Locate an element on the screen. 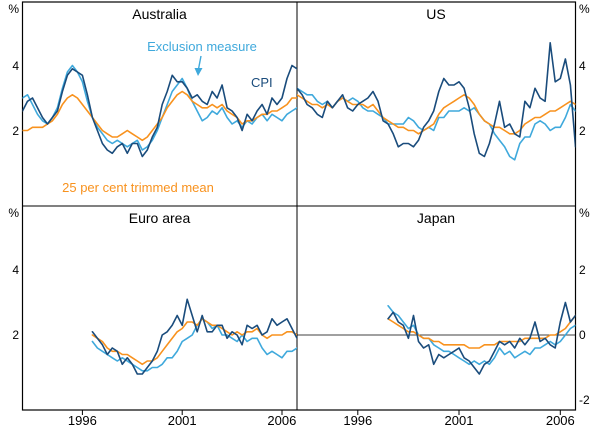 The image size is (600, 432). annotation-exclusion-measure: Exclusion measure is located at coordinates (202, 46).